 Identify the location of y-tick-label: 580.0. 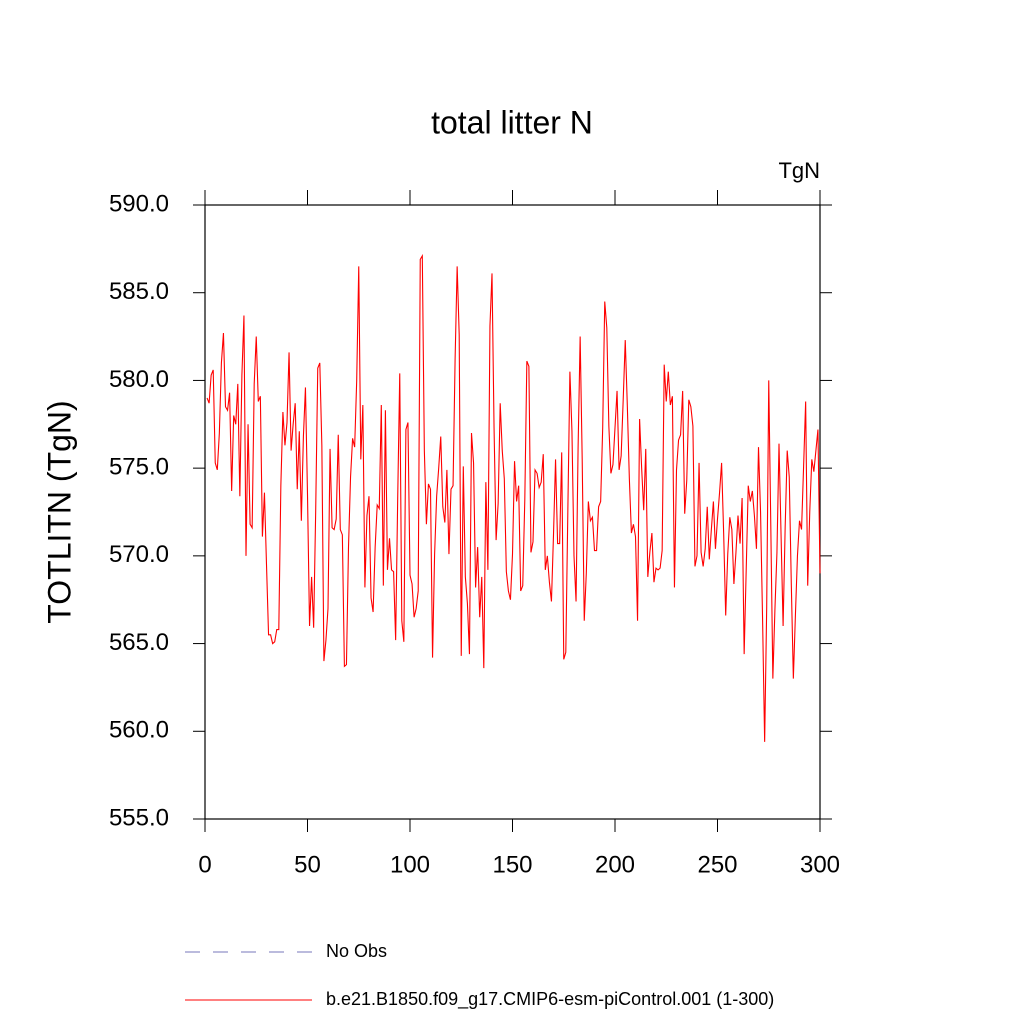
(139, 379).